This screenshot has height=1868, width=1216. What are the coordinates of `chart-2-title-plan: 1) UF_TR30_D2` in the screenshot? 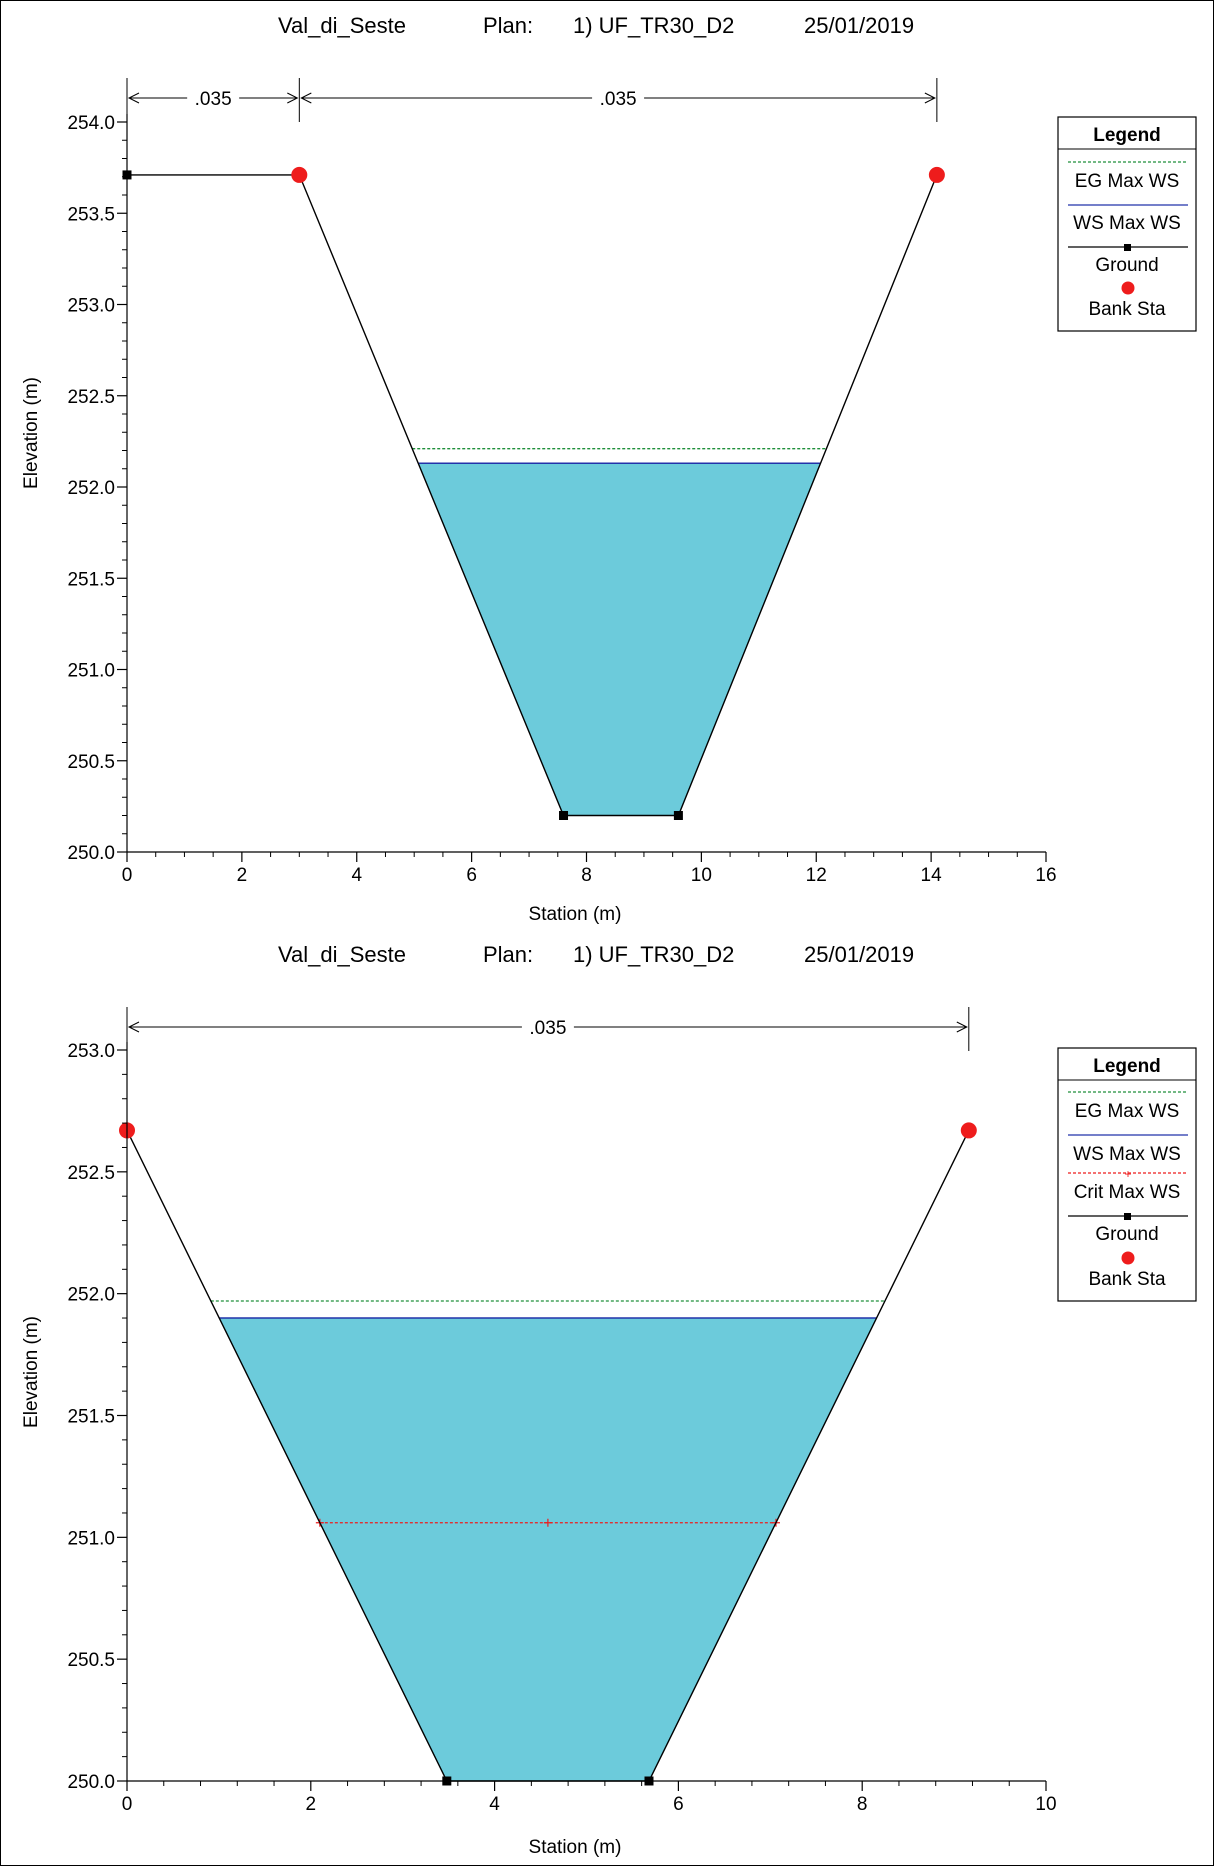 It's located at (653, 954).